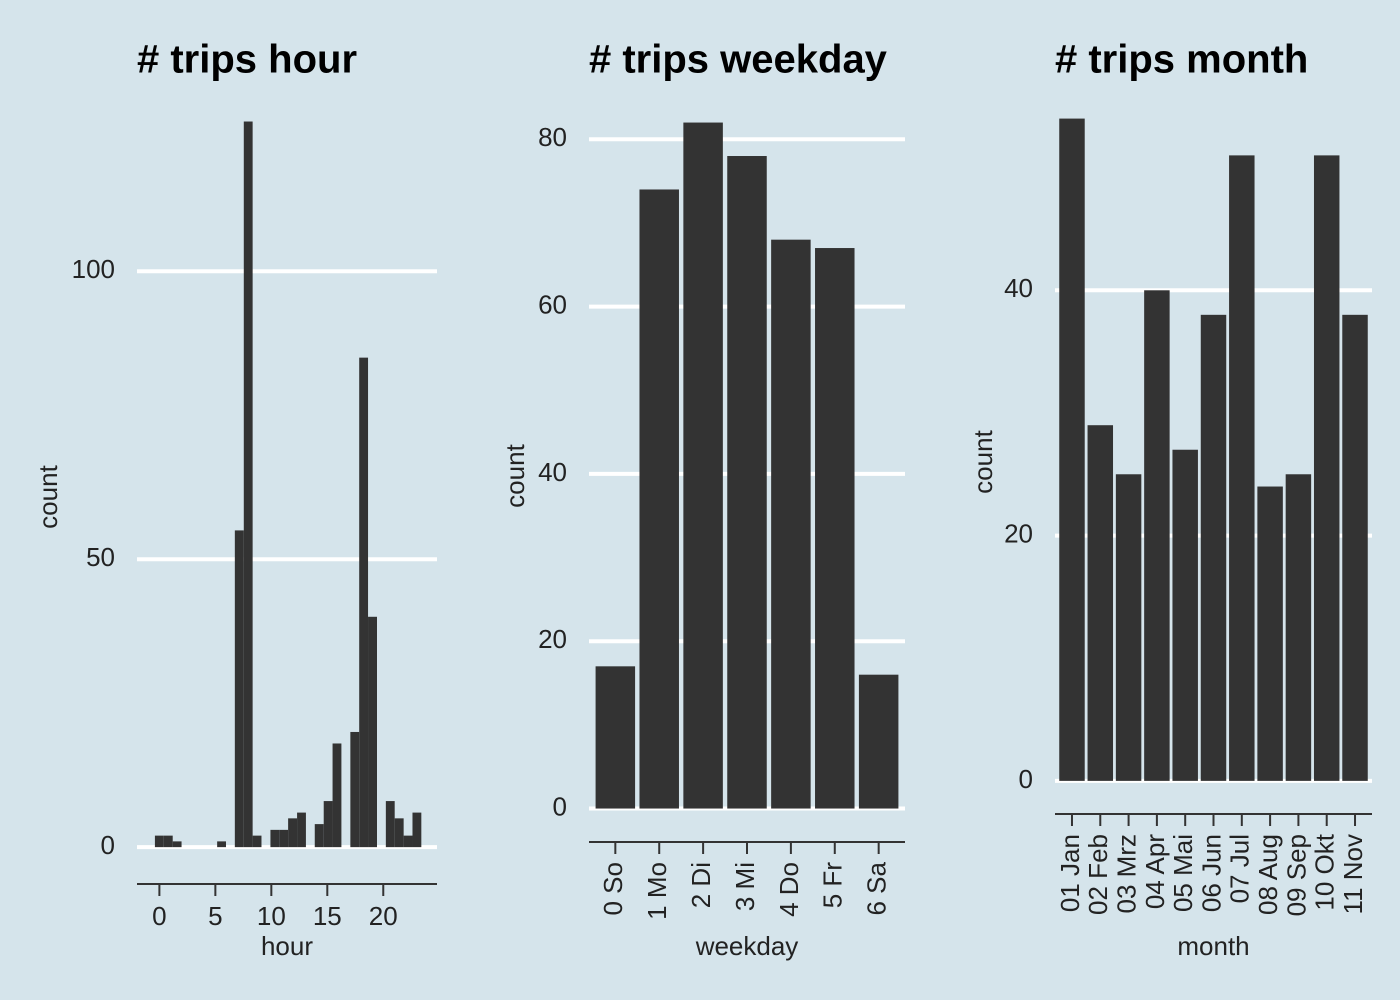  I want to click on y-tick-label: 50, so click(100, 557).